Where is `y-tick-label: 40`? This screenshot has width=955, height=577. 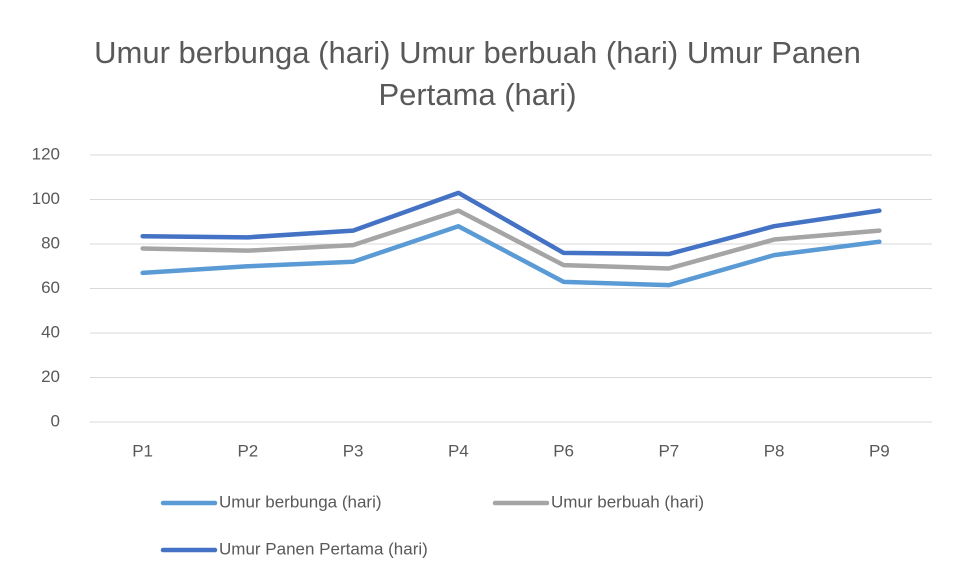
y-tick-label: 40 is located at coordinates (50, 331).